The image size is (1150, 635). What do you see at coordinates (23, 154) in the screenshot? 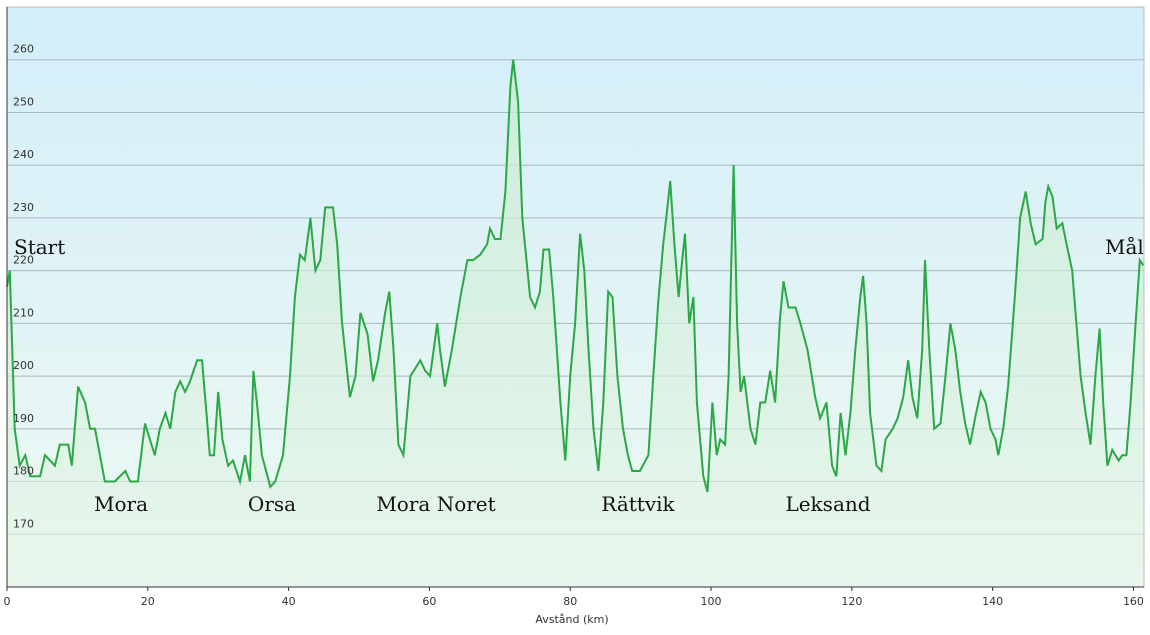
I see `y-tick-label: 240` at bounding box center [23, 154].